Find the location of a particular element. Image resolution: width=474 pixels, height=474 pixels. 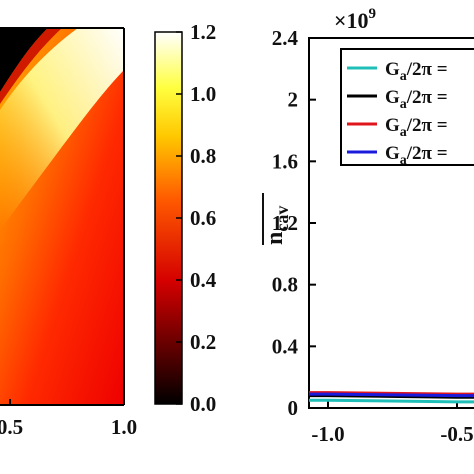

legend: Ga/2π =Ga/2π =Ga/2π =Ga/2π = is located at coordinates (407, 108).